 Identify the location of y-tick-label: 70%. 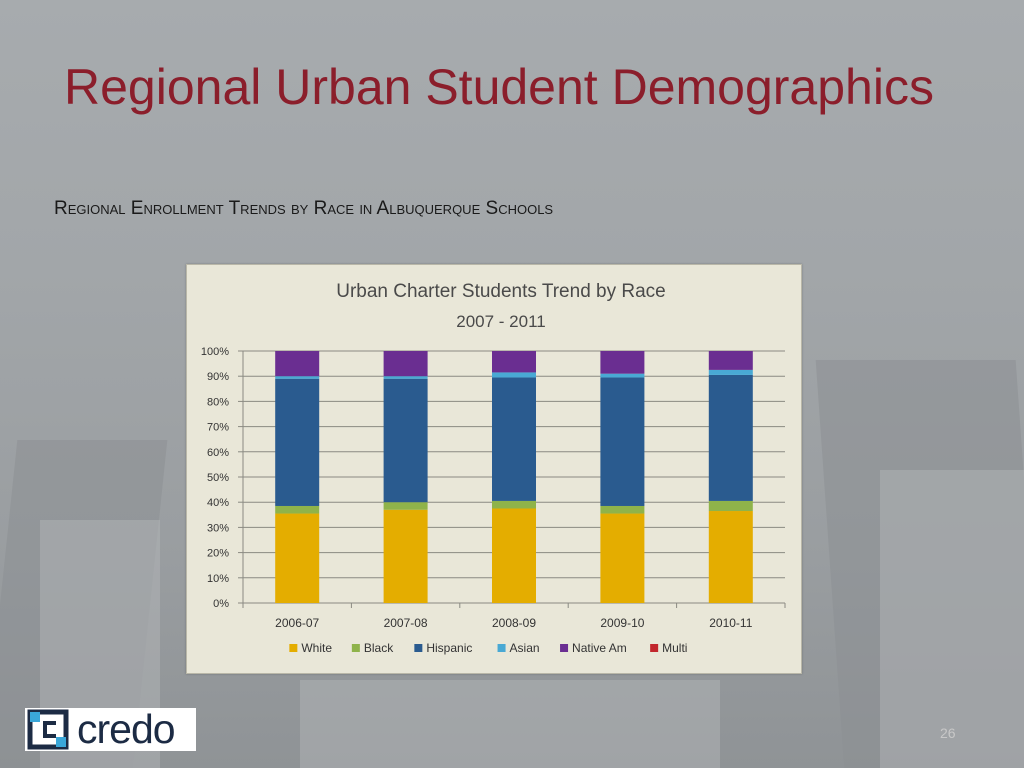
(218, 428).